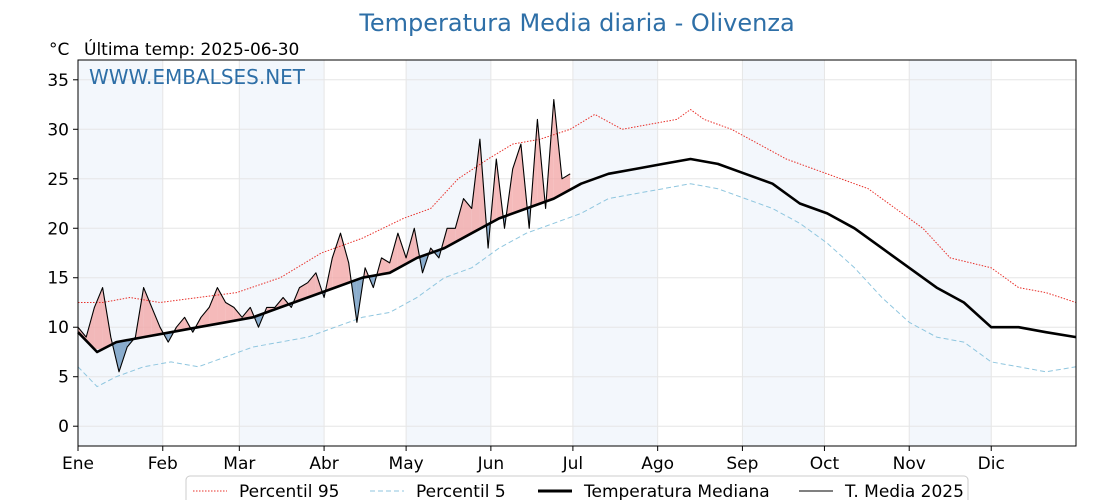 Image resolution: width=1120 pixels, height=500 pixels. Describe the element at coordinates (163, 464) in the screenshot. I see `x-tick-label: Feb` at that location.